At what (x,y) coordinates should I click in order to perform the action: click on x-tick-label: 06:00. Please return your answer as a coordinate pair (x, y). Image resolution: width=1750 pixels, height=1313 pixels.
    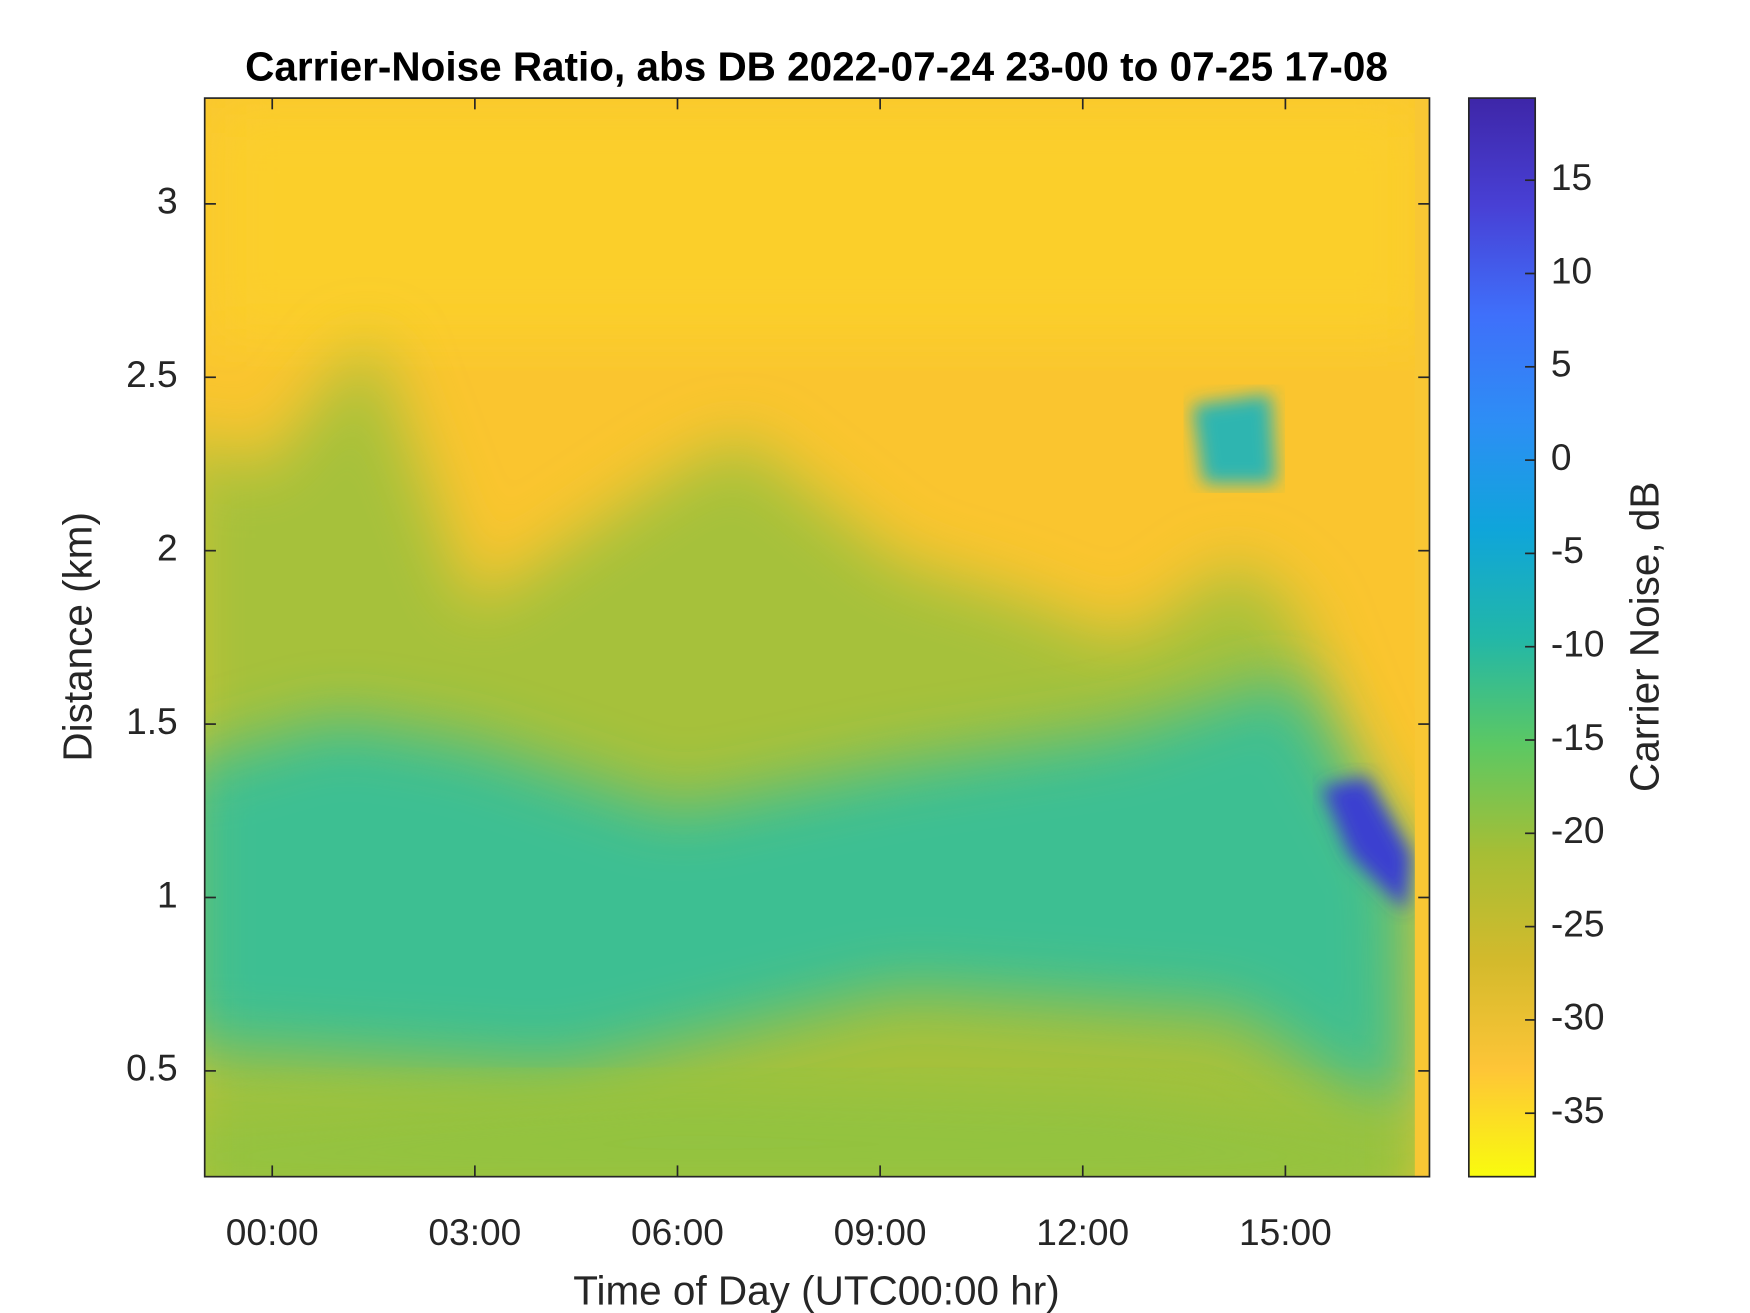
    Looking at the image, I should click on (677, 1232).